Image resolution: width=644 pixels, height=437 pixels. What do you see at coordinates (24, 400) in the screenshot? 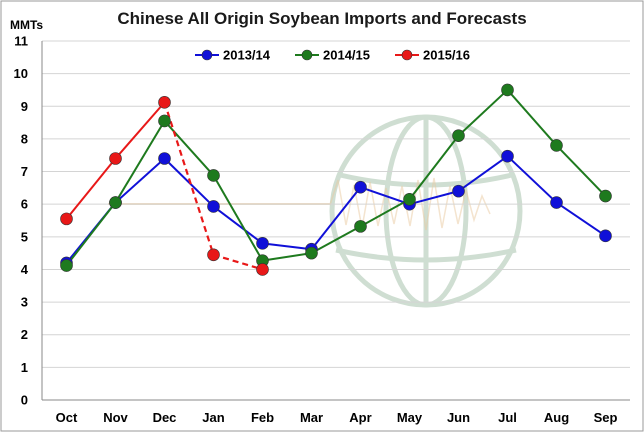
I see `y-tick-label: 0` at bounding box center [24, 400].